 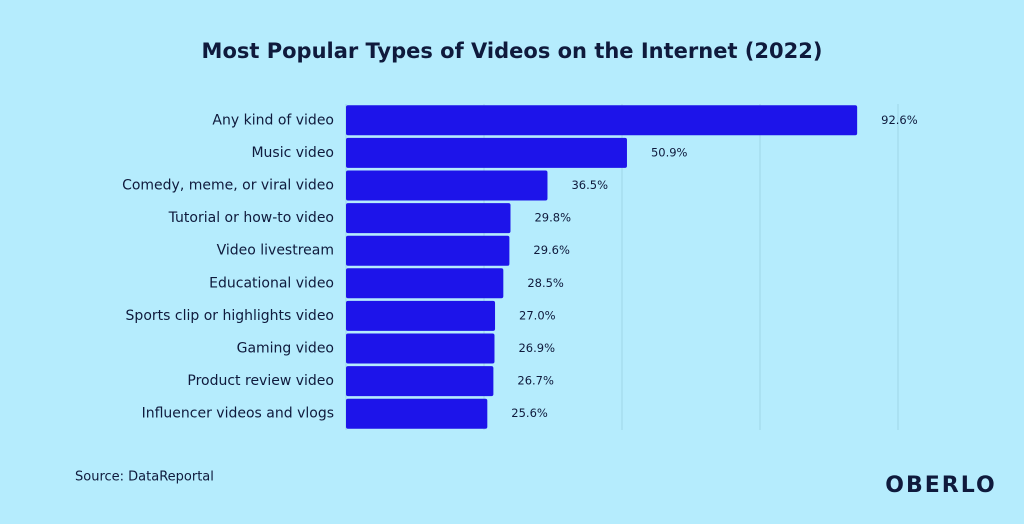 What do you see at coordinates (537, 315) in the screenshot?
I see `value-label: 27.0%` at bounding box center [537, 315].